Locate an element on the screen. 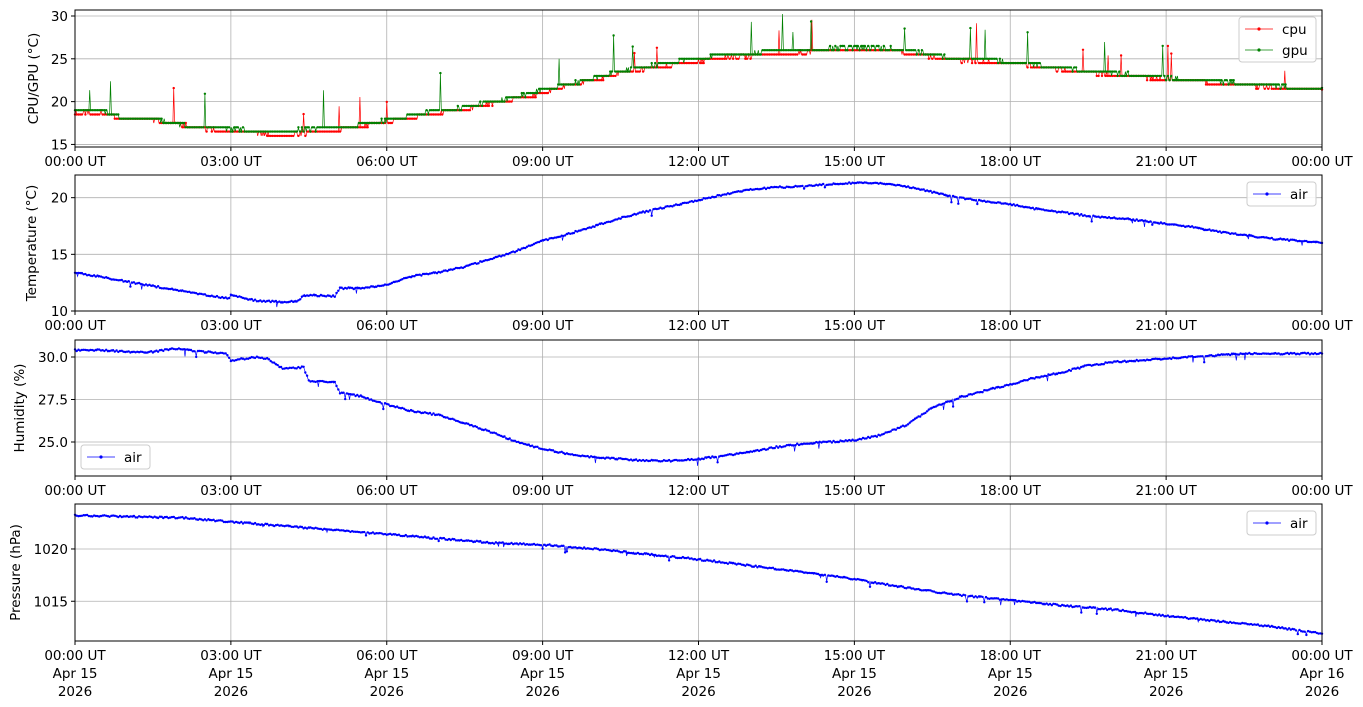 The height and width of the screenshot is (707, 1363). x-tick-label-date: Apr 15 is located at coordinates (1010, 674).